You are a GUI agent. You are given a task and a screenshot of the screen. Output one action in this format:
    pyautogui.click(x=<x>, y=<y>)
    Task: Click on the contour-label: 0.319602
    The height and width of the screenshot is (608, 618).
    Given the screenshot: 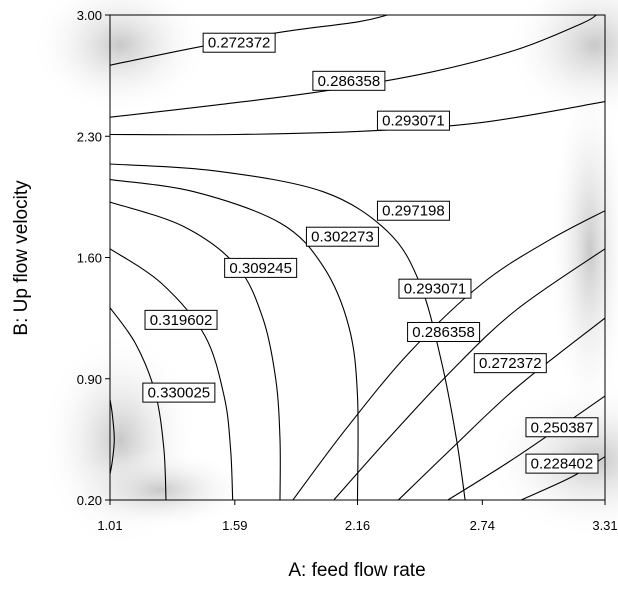 What is the action you would take?
    pyautogui.click(x=181, y=319)
    